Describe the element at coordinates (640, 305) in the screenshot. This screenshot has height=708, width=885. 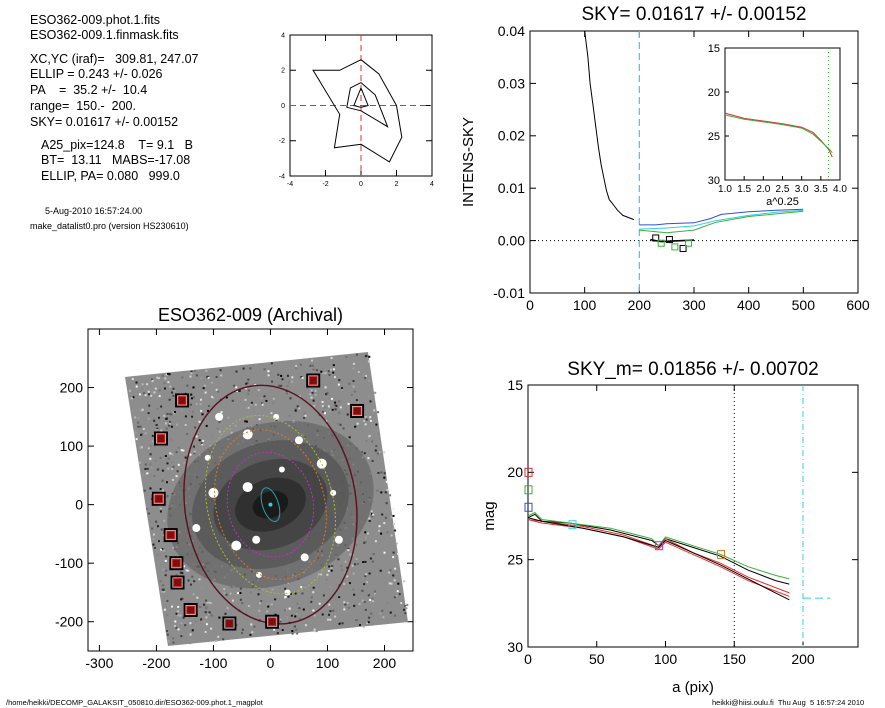
I see `sky-xtick-label-2: 200` at that location.